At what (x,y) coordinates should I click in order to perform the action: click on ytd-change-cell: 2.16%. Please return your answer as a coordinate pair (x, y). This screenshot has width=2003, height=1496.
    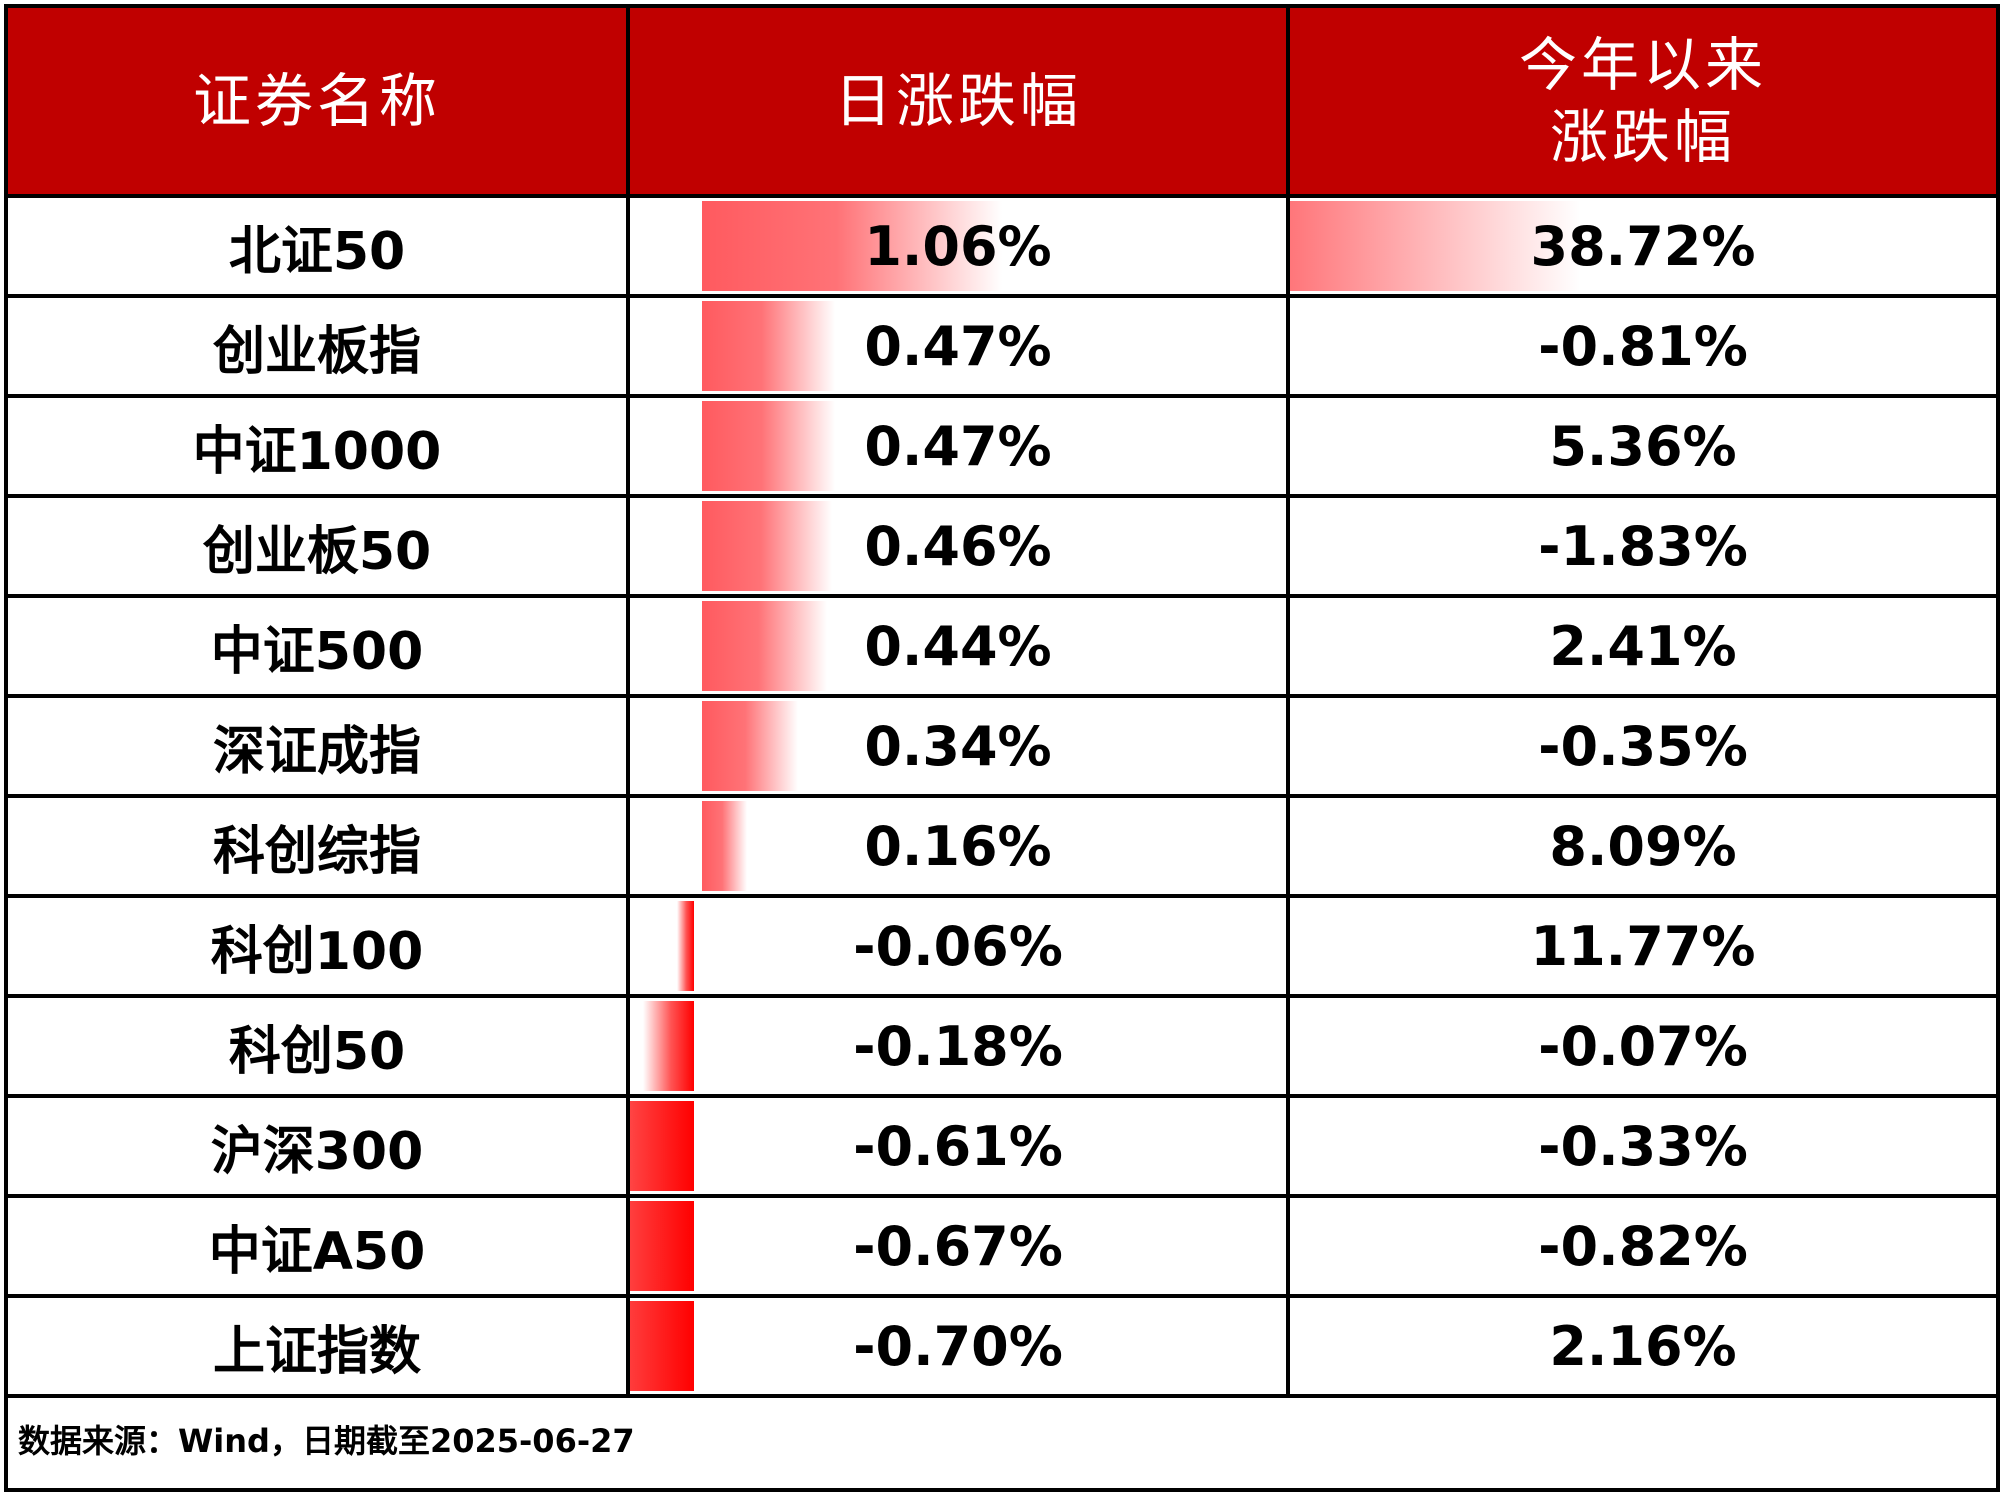
    Looking at the image, I should click on (1641, 1346).